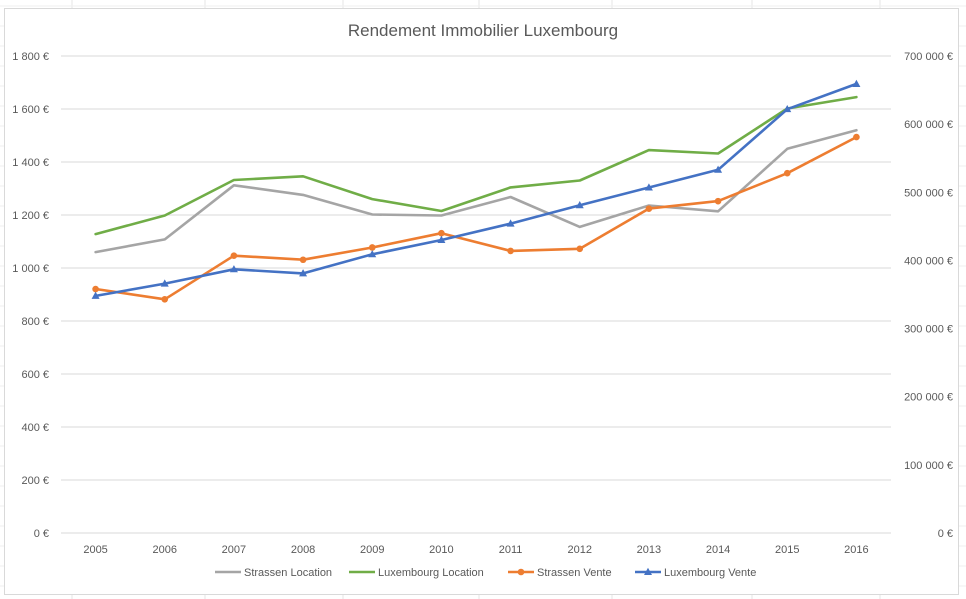  What do you see at coordinates (41, 534) in the screenshot?
I see `left-tick-label: 0 €` at bounding box center [41, 534].